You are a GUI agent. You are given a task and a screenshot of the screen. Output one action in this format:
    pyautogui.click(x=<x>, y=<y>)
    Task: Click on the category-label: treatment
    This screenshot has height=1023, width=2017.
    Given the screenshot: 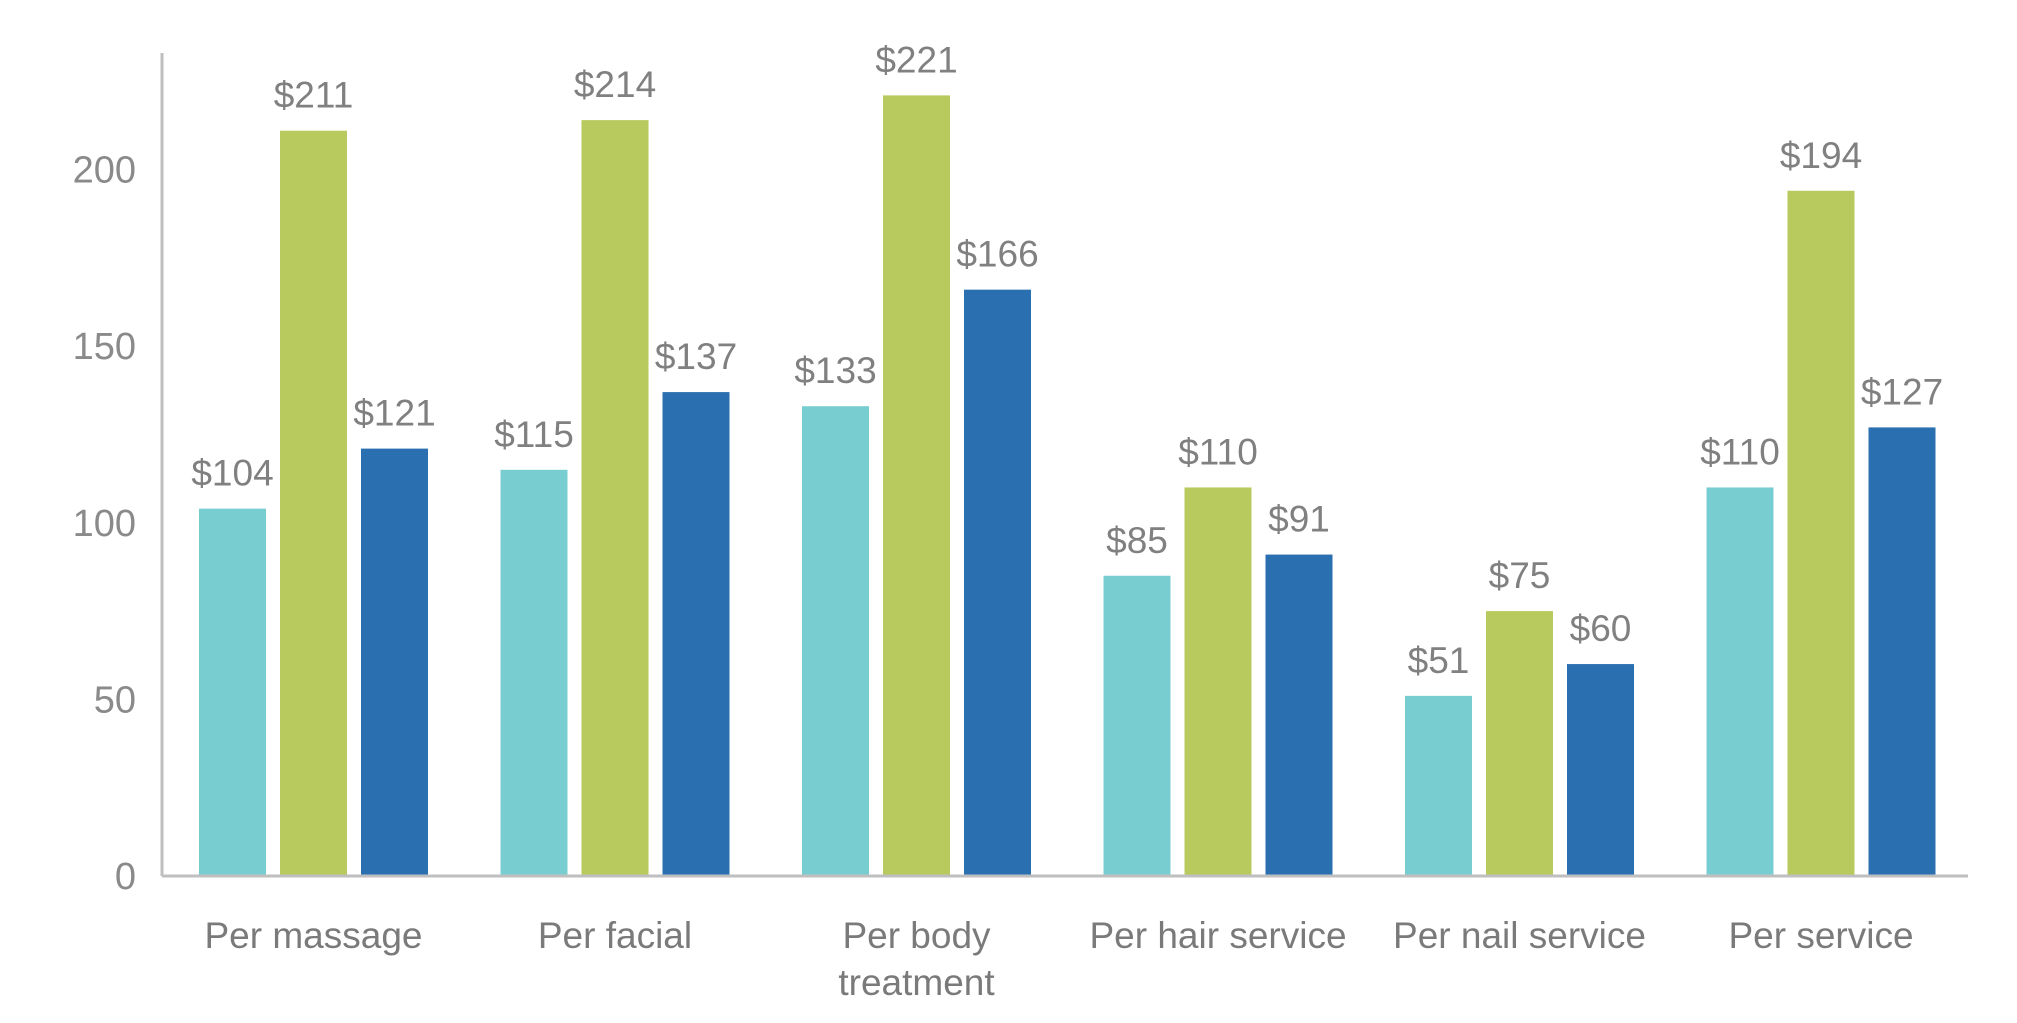 What is the action you would take?
    pyautogui.click(x=916, y=982)
    